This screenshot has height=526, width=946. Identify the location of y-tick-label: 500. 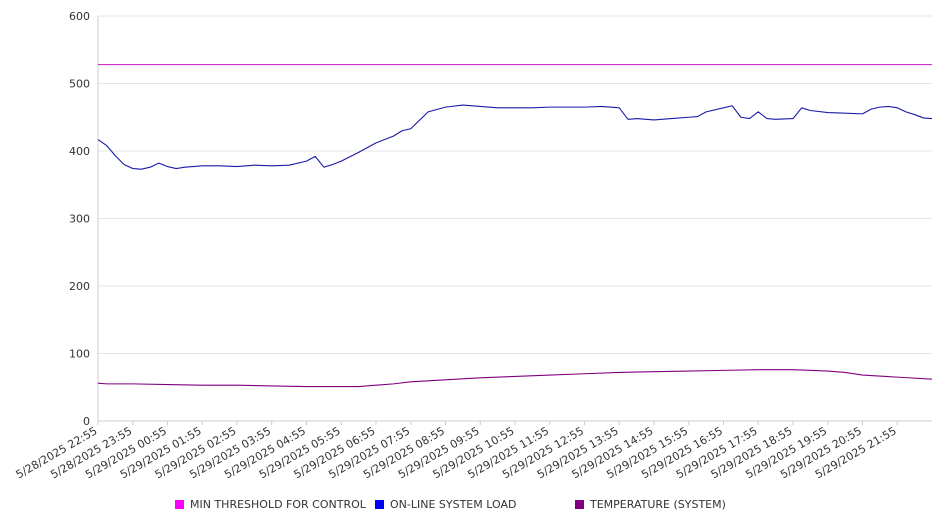
(79, 84).